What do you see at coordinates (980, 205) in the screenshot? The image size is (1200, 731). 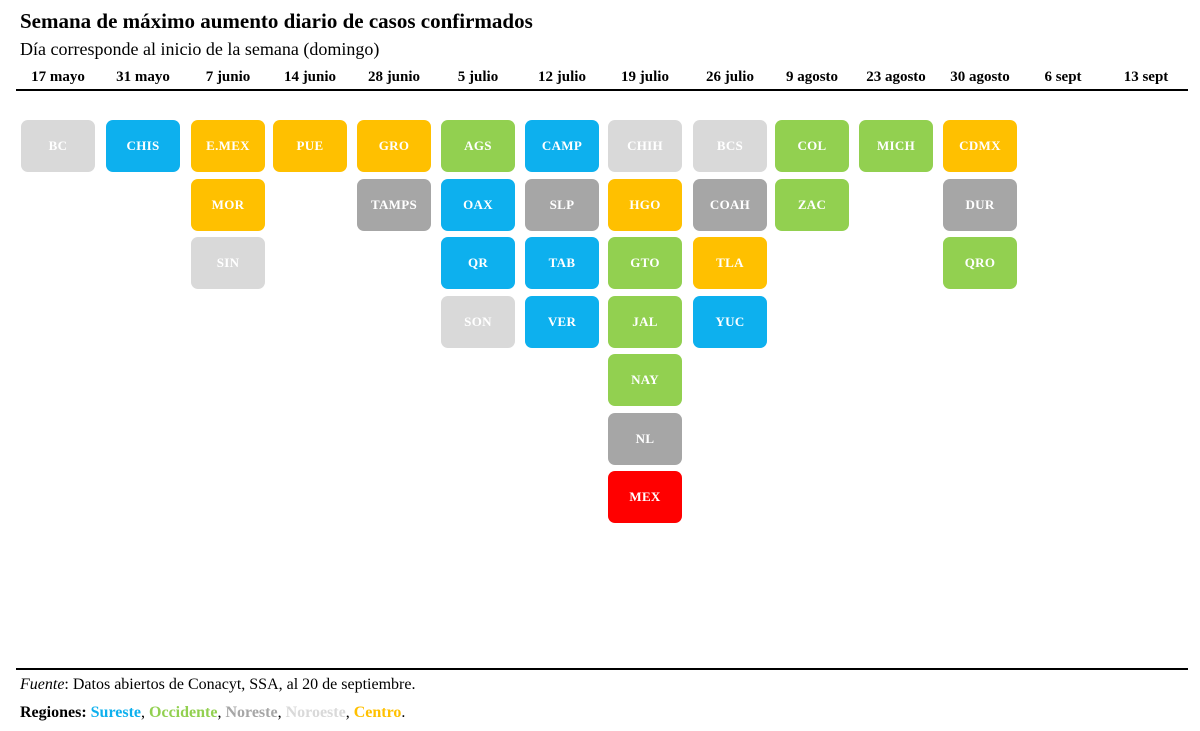 I see `state-tile-dur: DUR` at bounding box center [980, 205].